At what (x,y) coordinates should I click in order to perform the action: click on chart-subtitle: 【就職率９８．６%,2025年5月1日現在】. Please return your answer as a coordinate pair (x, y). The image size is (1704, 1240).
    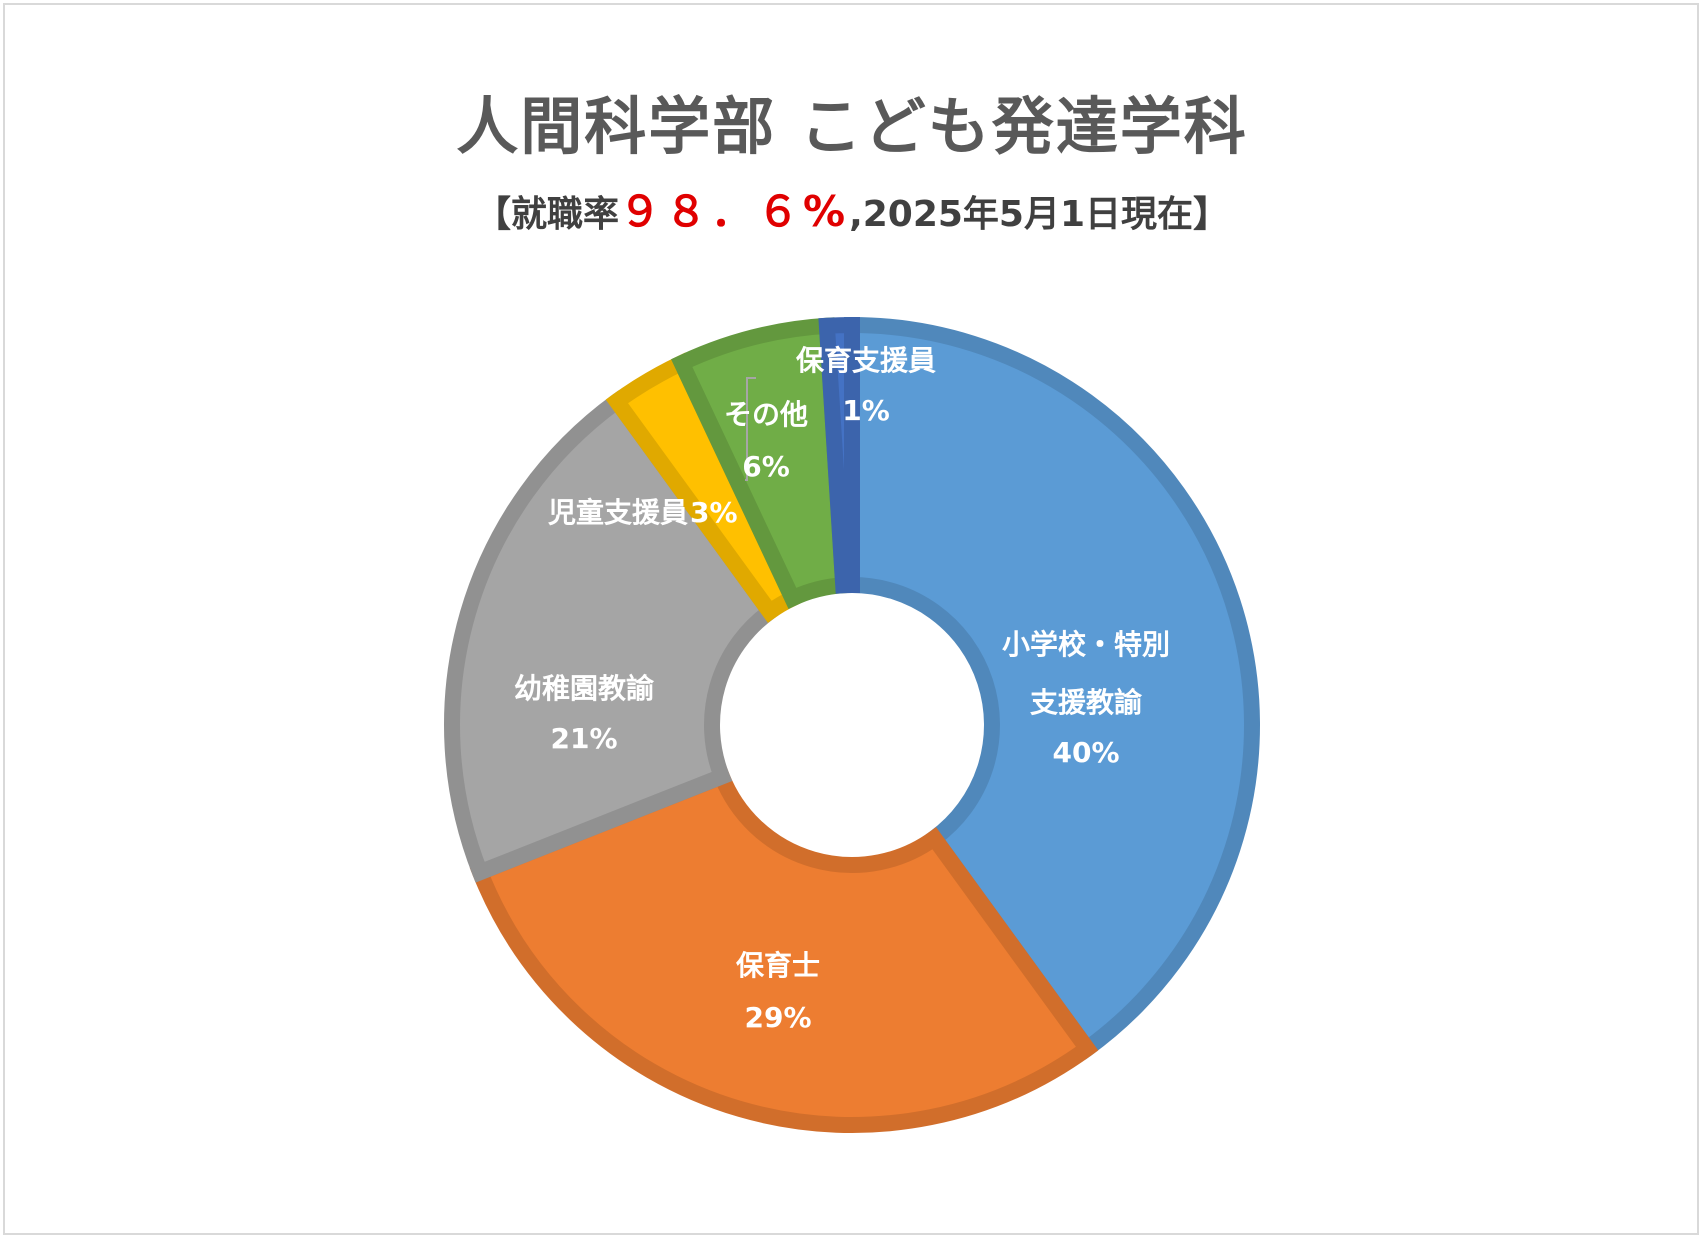
    Looking at the image, I should click on (852, 208).